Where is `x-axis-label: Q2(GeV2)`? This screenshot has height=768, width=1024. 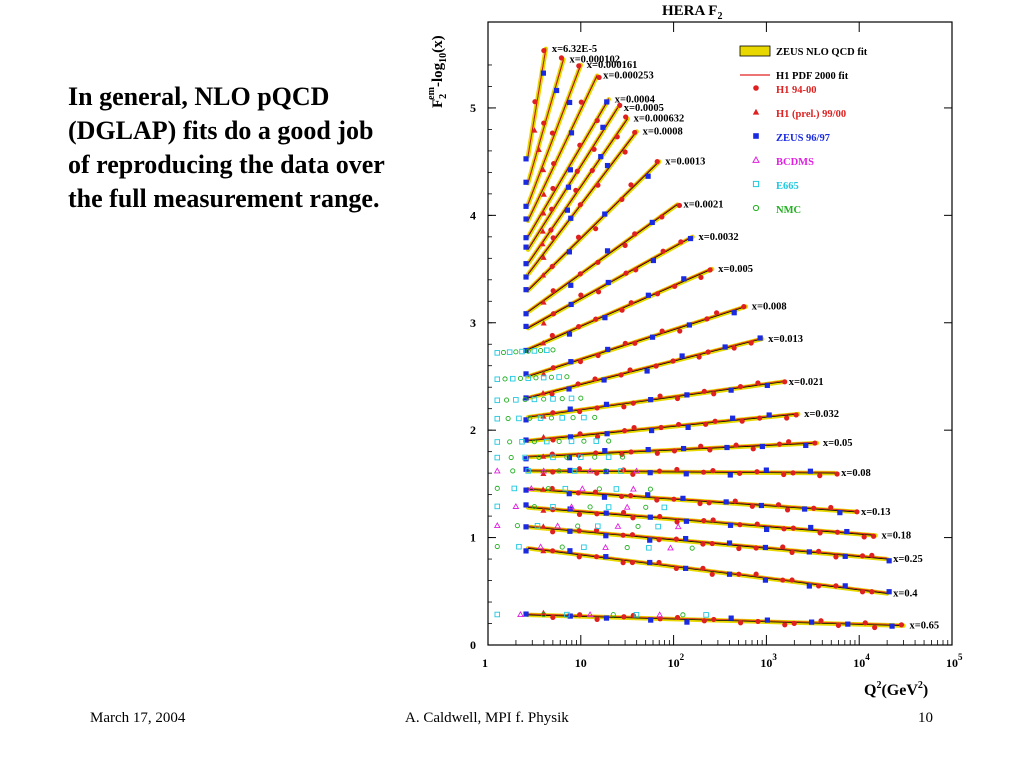 x-axis-label: Q2(GeV2) is located at coordinates (896, 689).